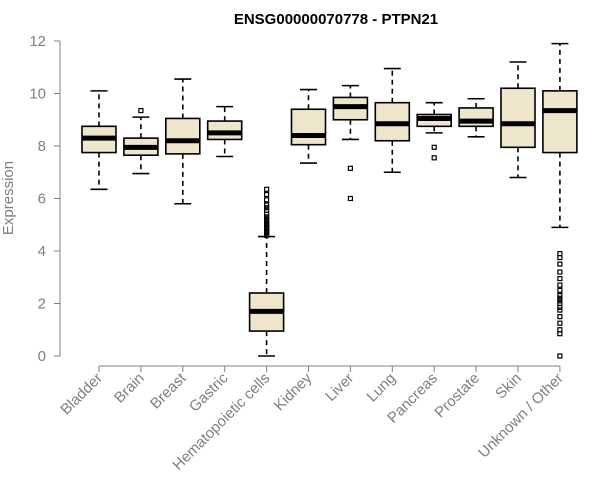 The width and height of the screenshot is (600, 500). I want to click on x-tick-label-10: Skin, so click(508, 386).